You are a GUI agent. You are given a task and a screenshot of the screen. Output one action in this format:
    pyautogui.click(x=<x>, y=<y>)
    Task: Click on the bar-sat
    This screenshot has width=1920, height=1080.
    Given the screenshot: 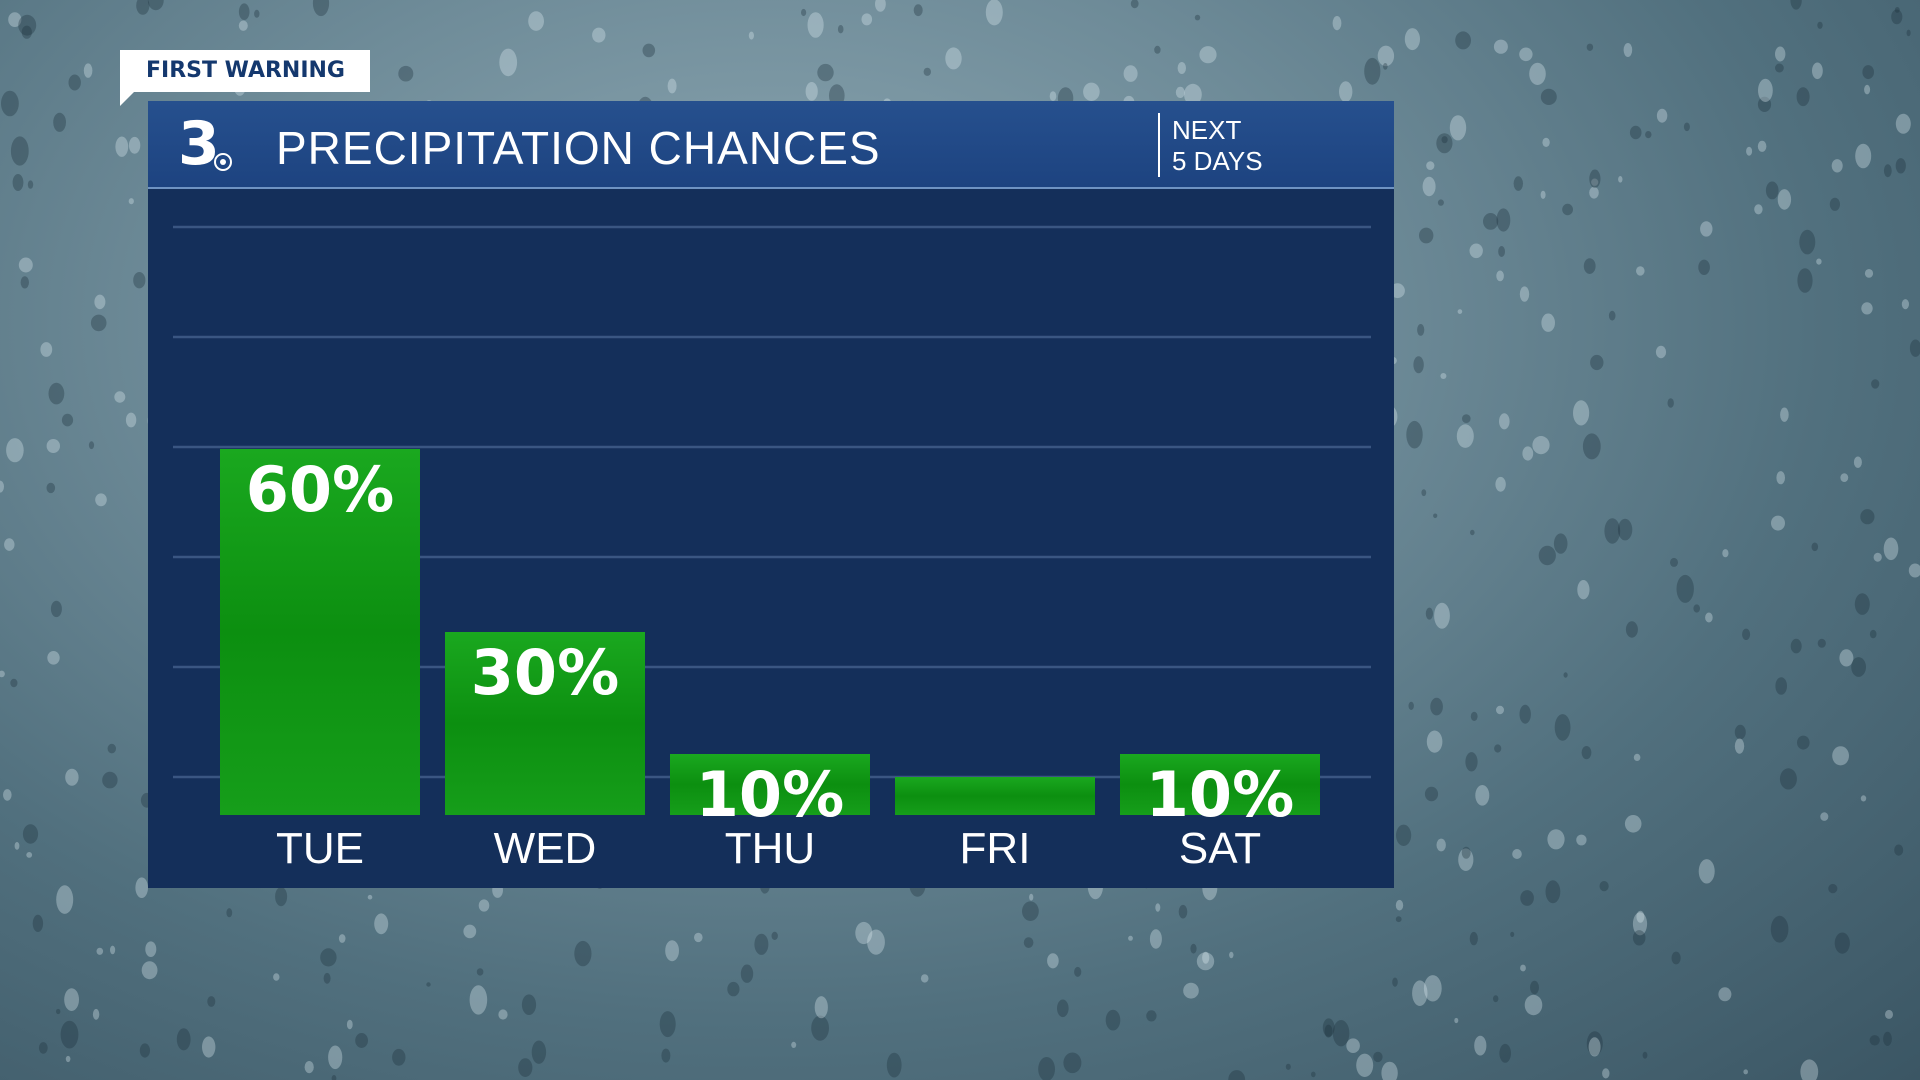 What is the action you would take?
    pyautogui.click(x=1220, y=784)
    